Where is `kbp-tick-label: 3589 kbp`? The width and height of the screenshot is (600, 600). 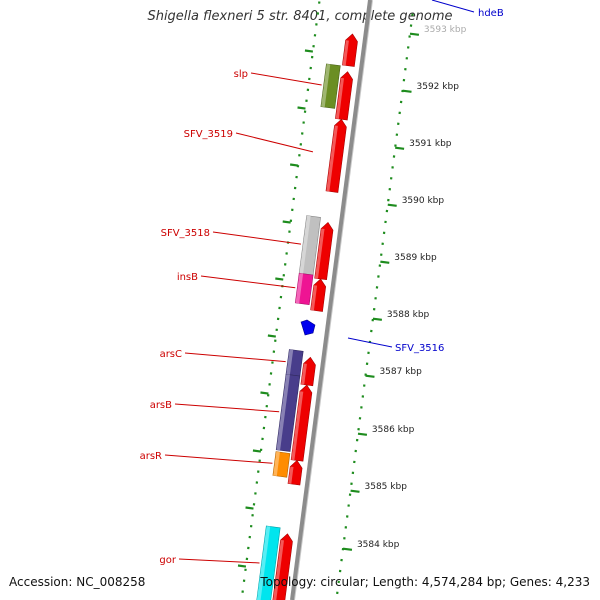
kbp-tick-label: 3589 kbp is located at coordinates (415, 258).